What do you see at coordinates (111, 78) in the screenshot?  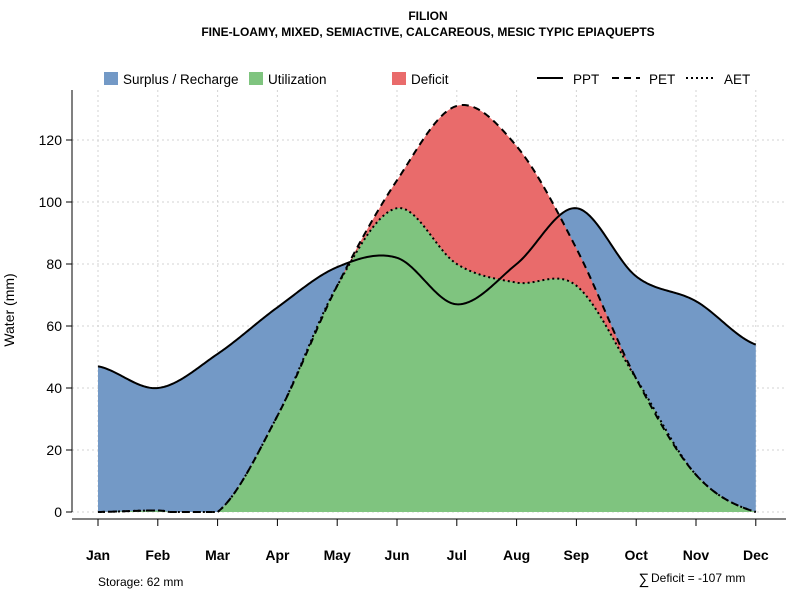 I see `legend-swatch-surplus` at bounding box center [111, 78].